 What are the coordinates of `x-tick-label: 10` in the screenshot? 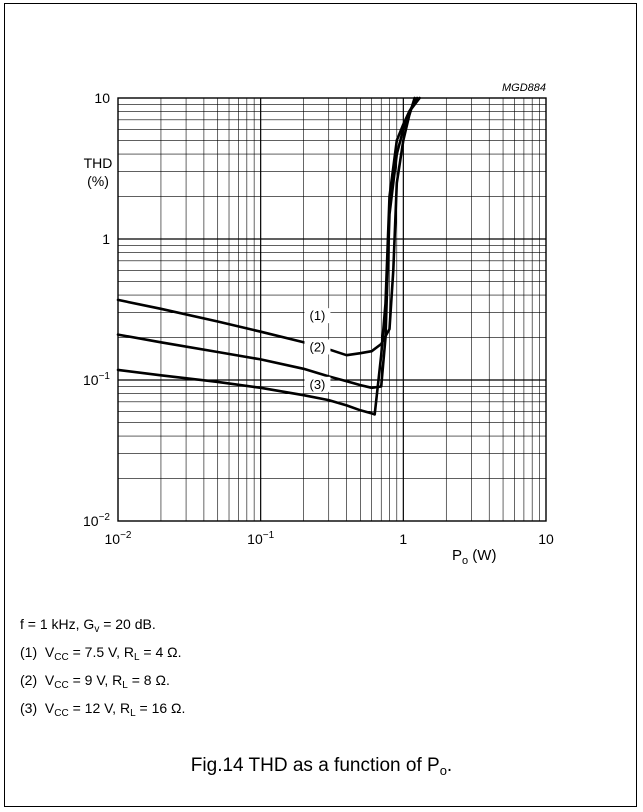 It's located at (546, 539).